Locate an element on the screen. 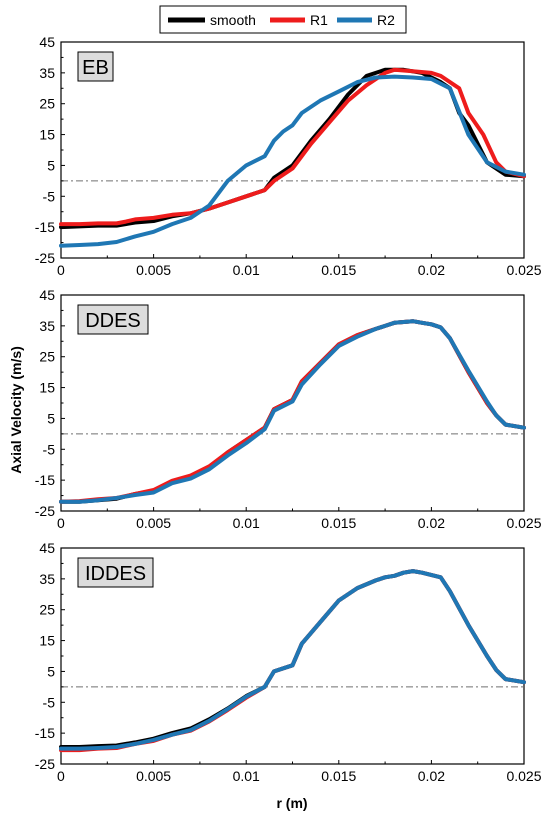 The height and width of the screenshot is (820, 550). legend-label-smooth: smooth is located at coordinates (233, 20).